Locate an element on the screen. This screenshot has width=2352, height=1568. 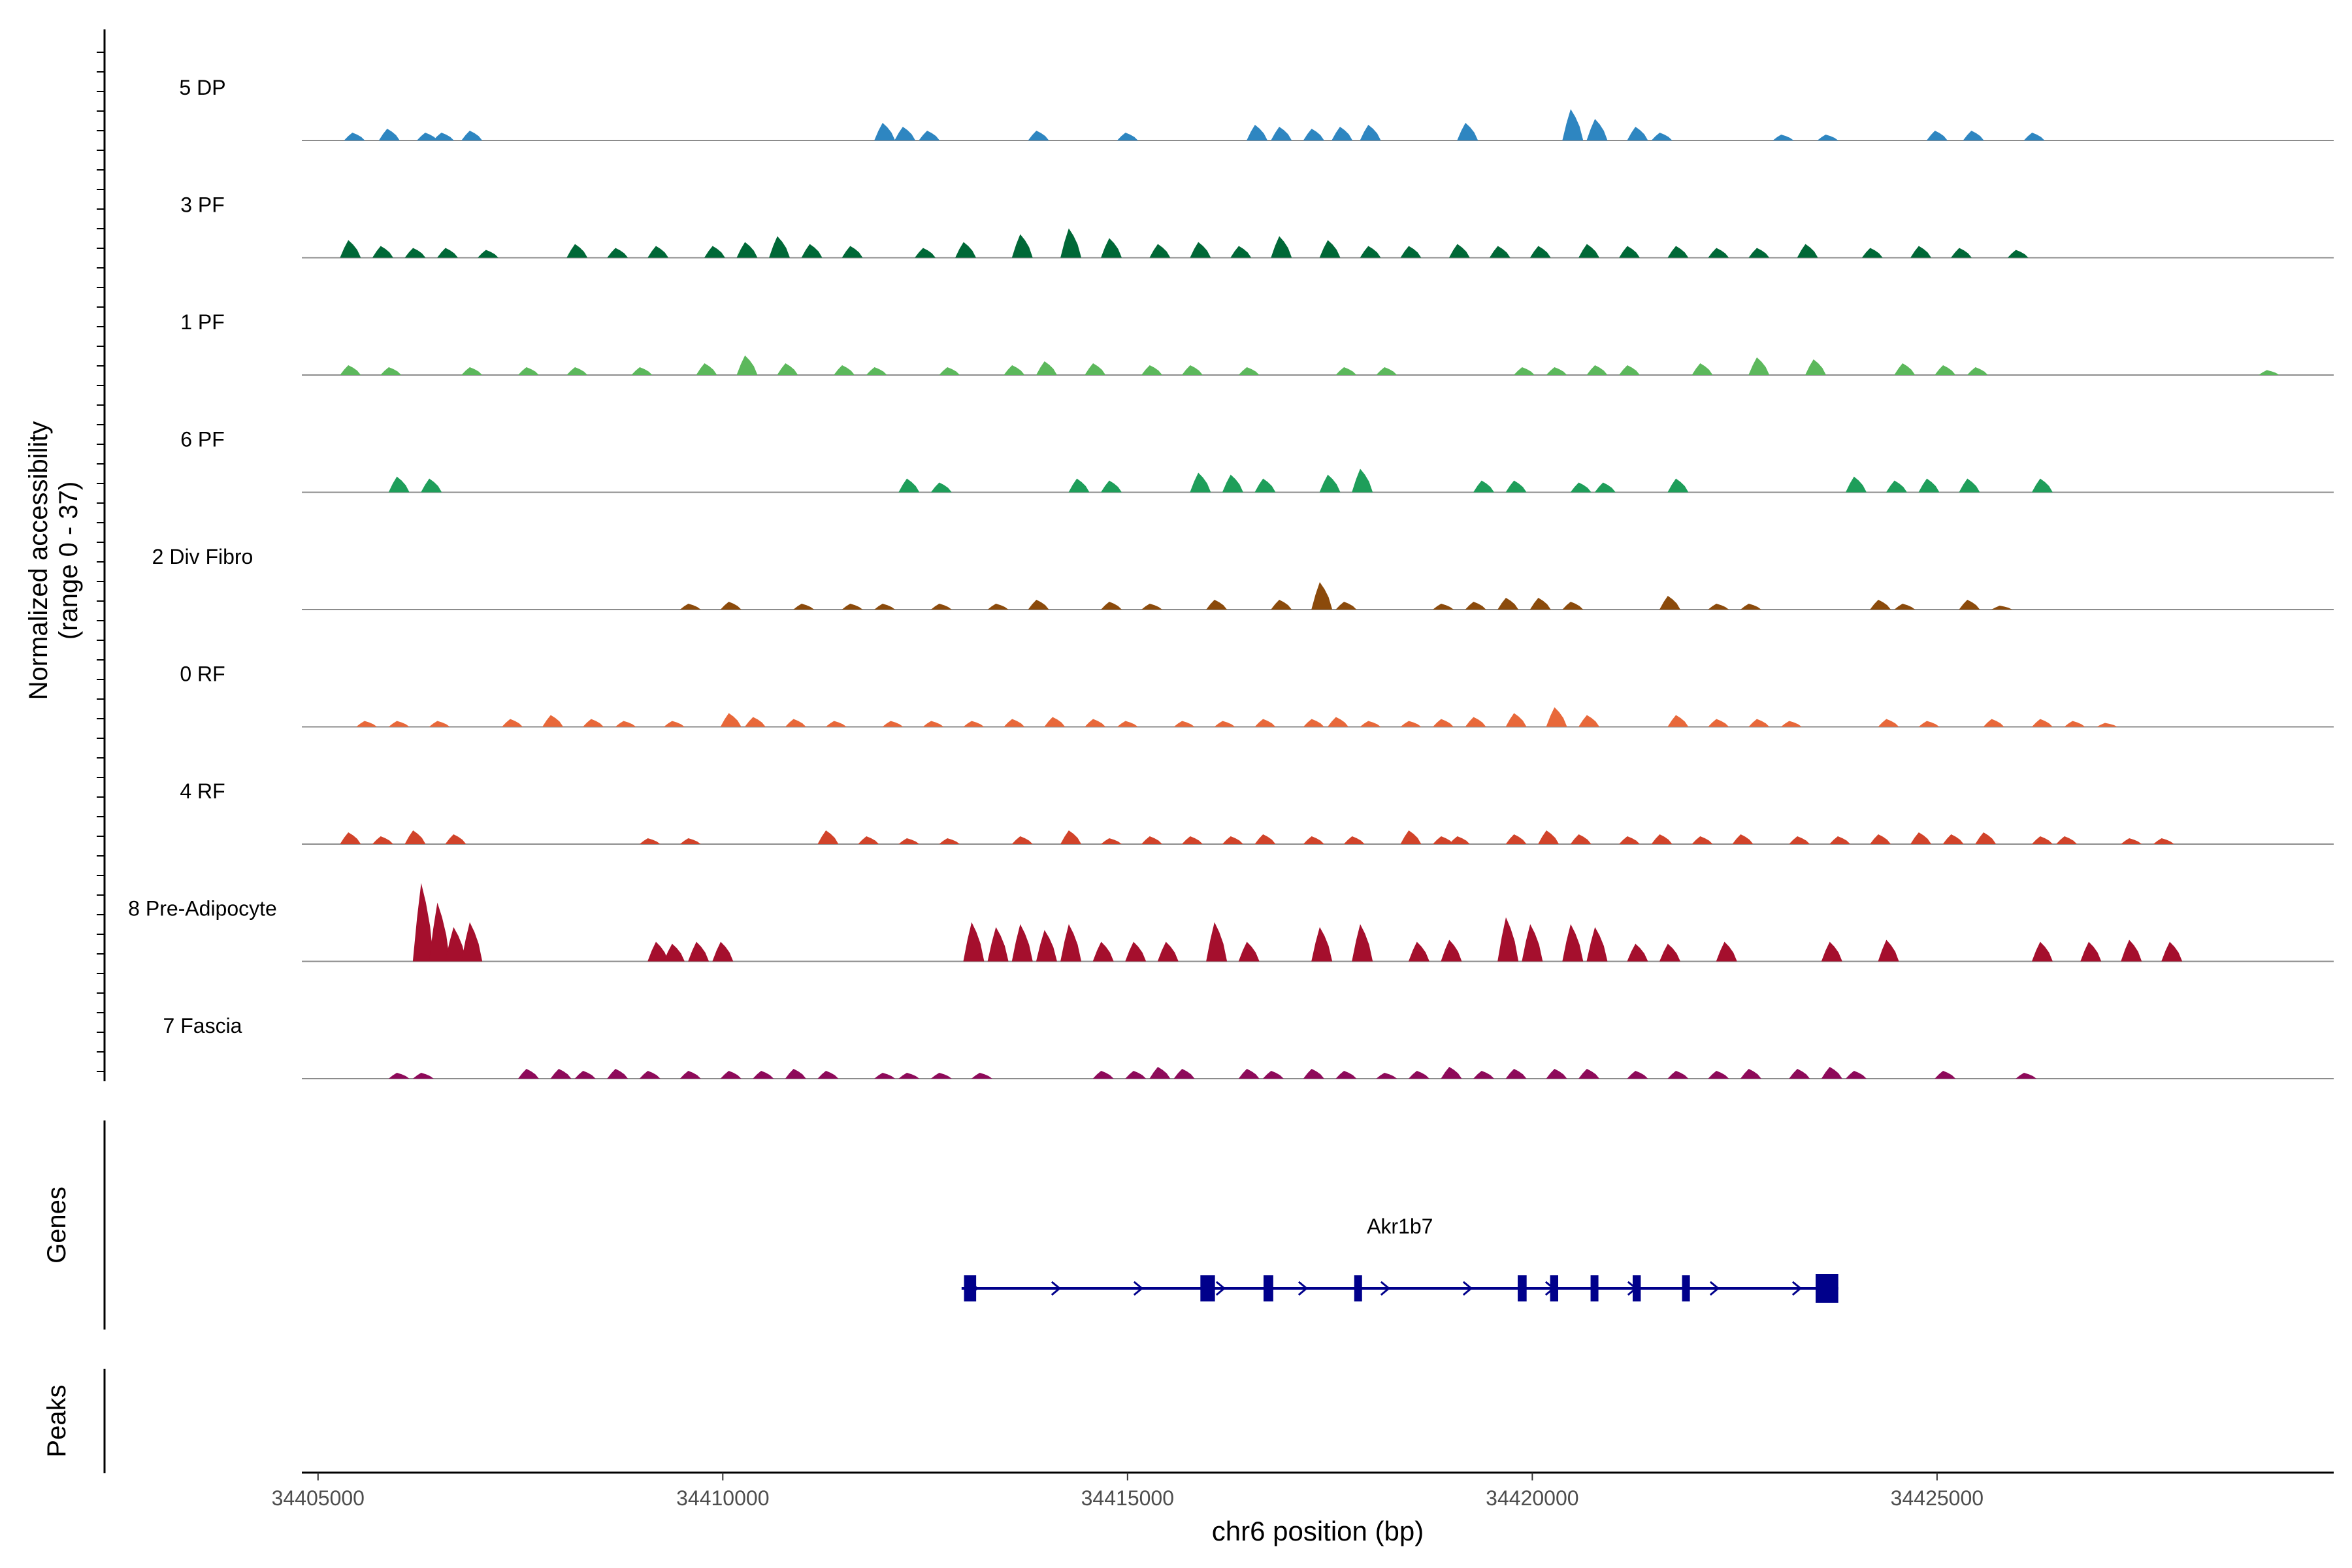
gene-name-label: Akr1b7 is located at coordinates (1400, 1226).